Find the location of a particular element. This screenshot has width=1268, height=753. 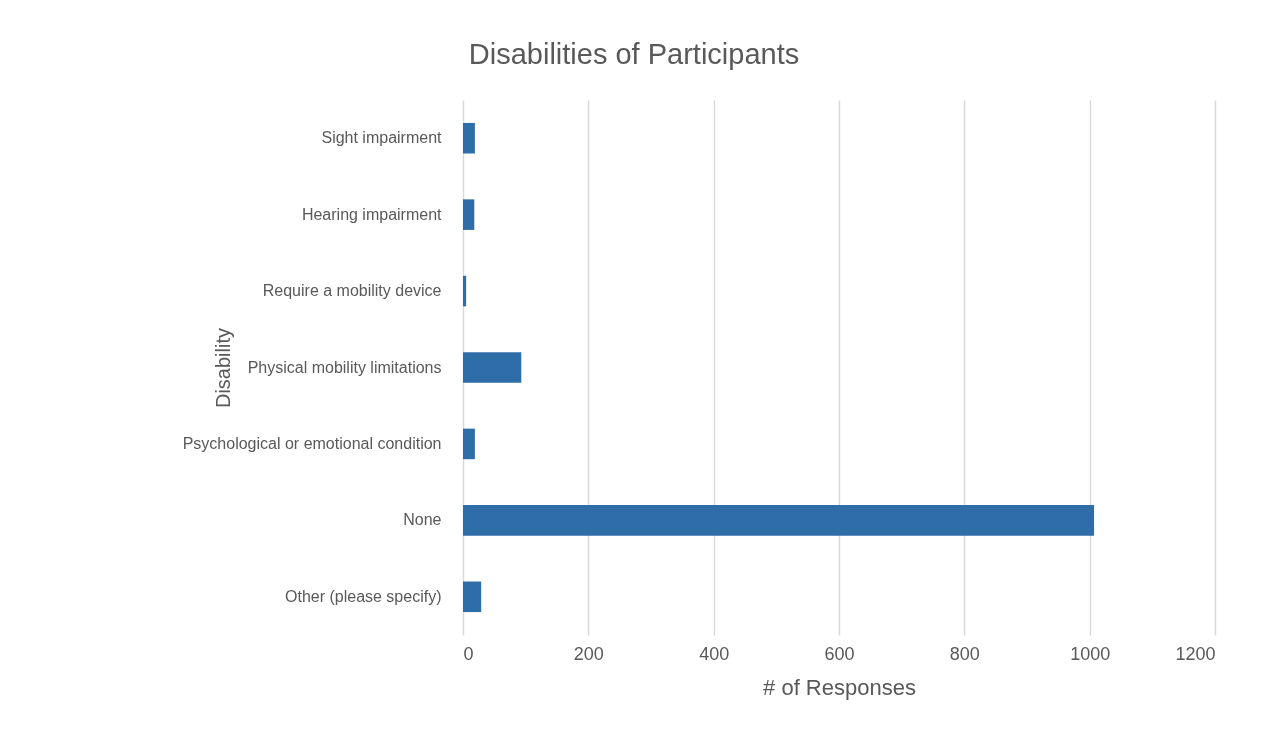

x-tick-label: 800 is located at coordinates (964, 653).